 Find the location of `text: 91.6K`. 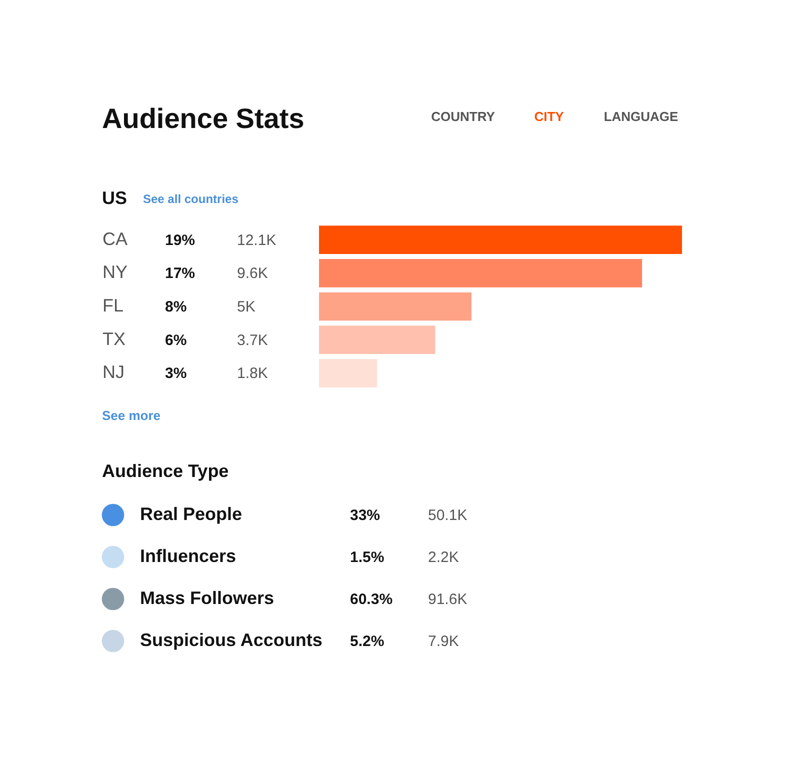

text: 91.6K is located at coordinates (448, 599).